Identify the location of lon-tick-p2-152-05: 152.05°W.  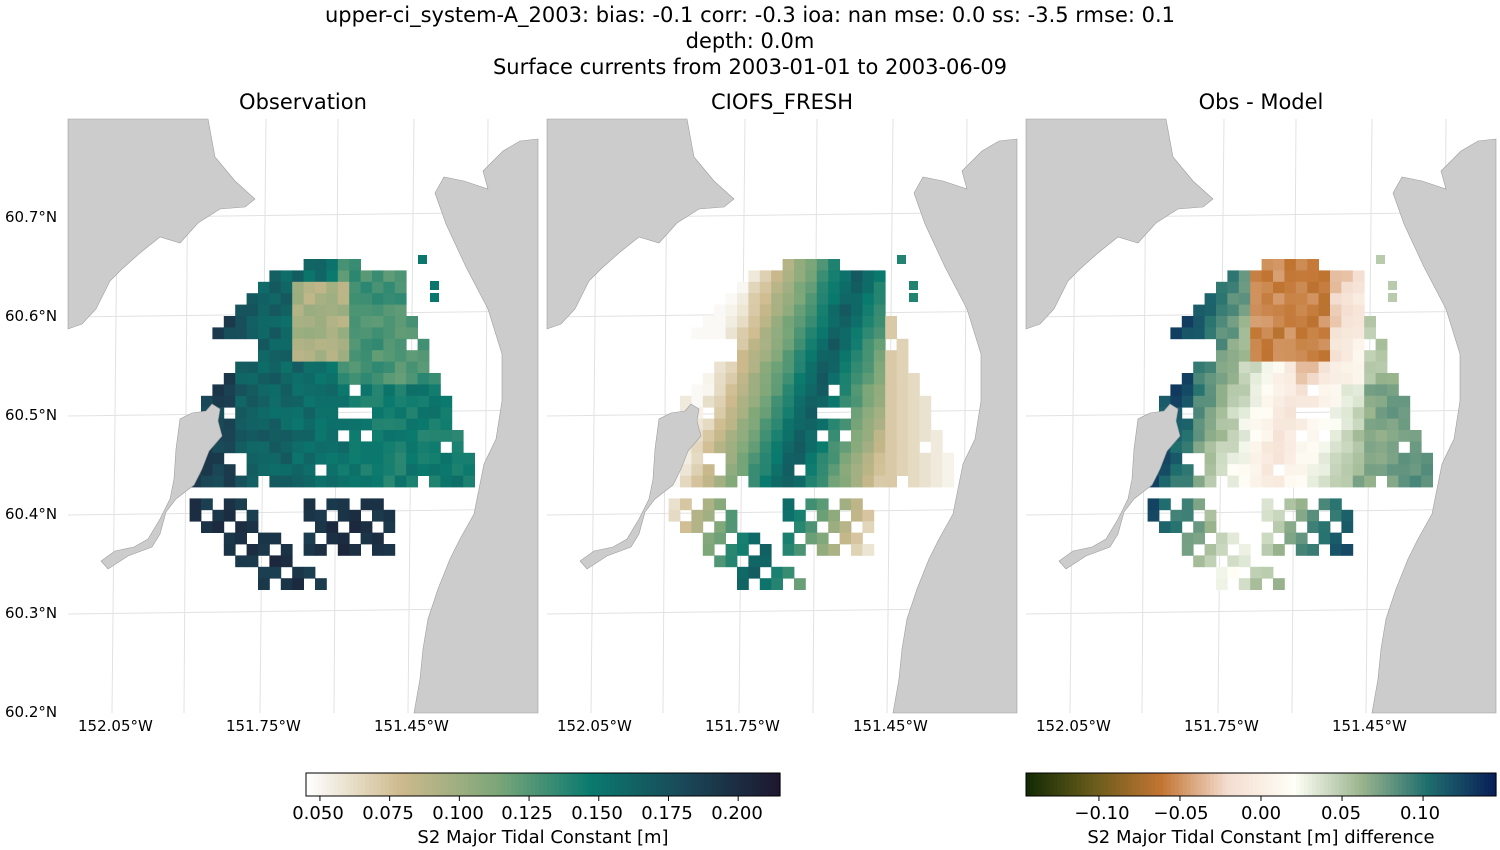
(594, 726).